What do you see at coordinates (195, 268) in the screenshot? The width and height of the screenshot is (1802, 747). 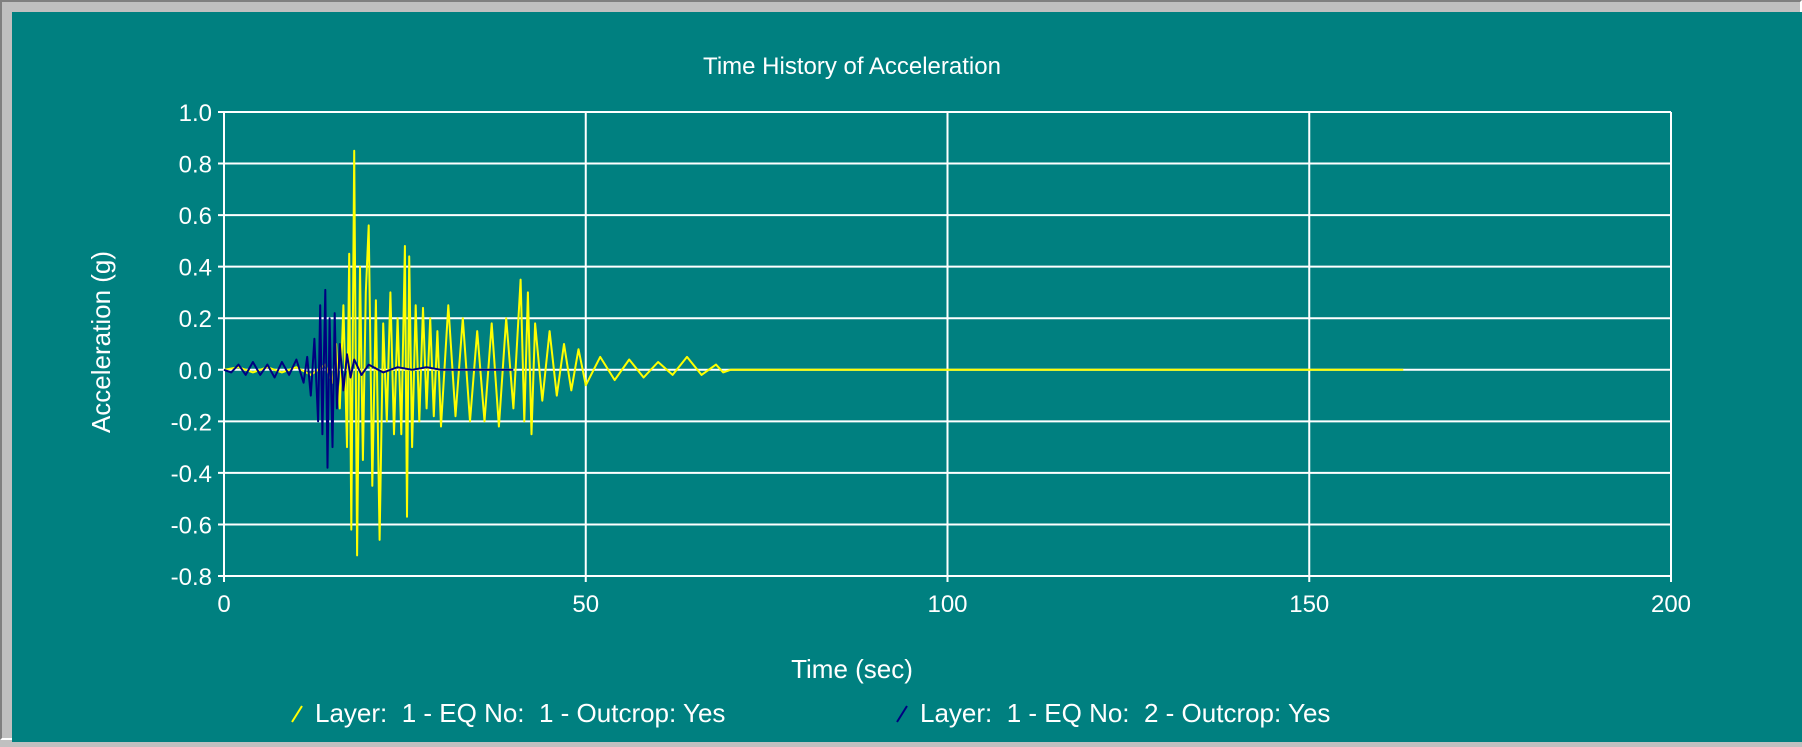 I see `y-tick-label: 0.4` at bounding box center [195, 268].